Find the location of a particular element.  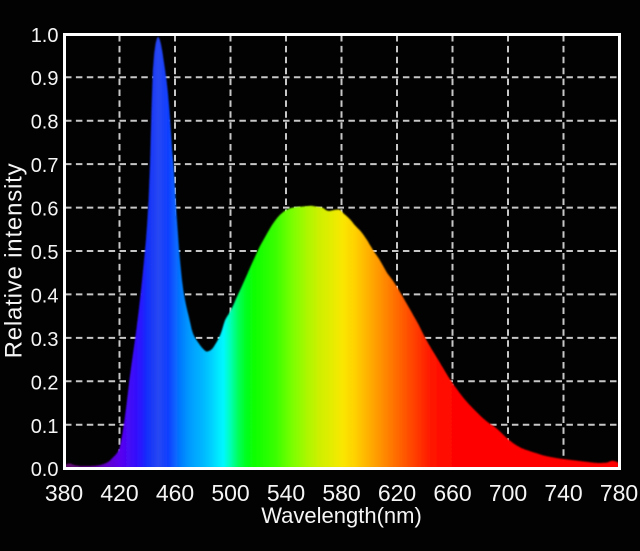

svg-text: 540 is located at coordinates (286, 493).